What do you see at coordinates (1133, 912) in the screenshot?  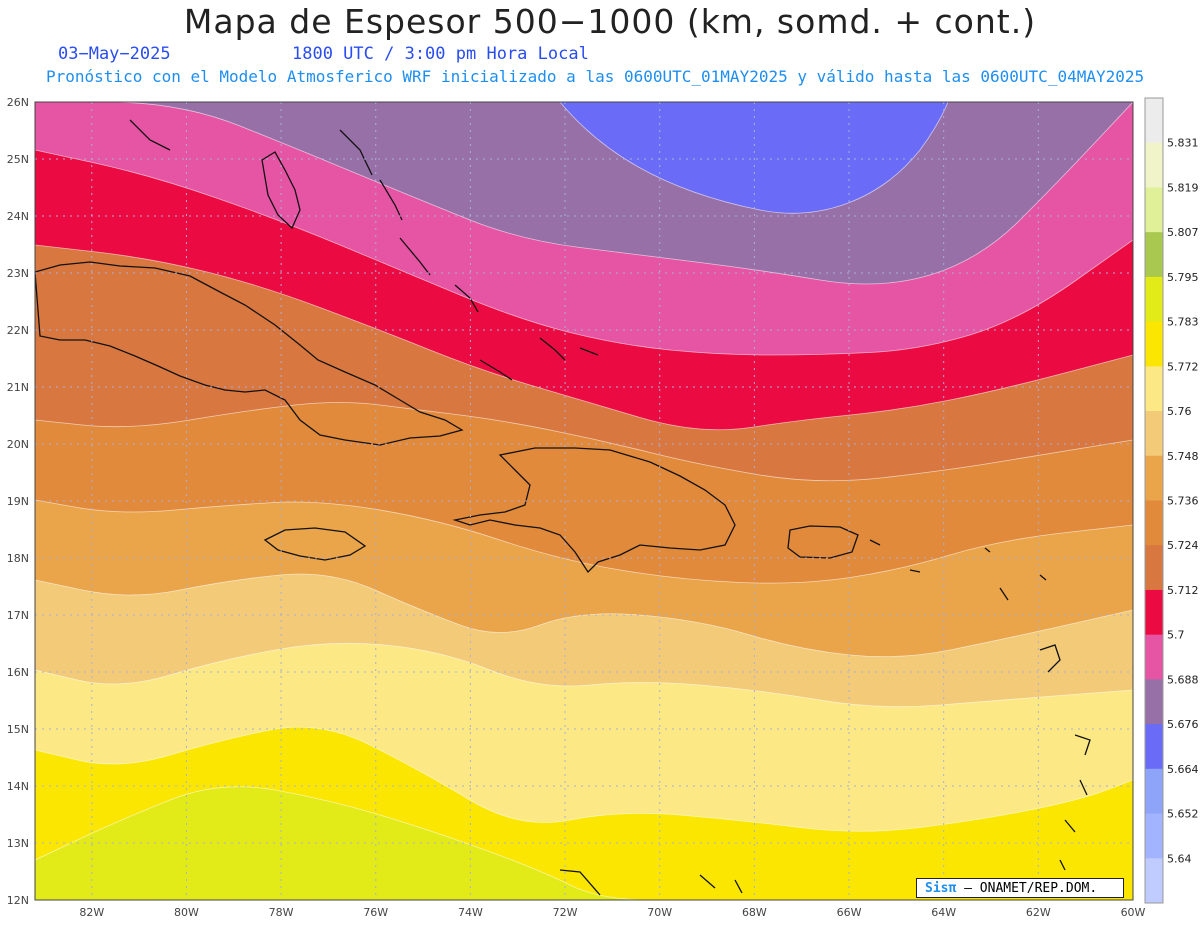 I see `lon-label: 60W` at bounding box center [1133, 912].